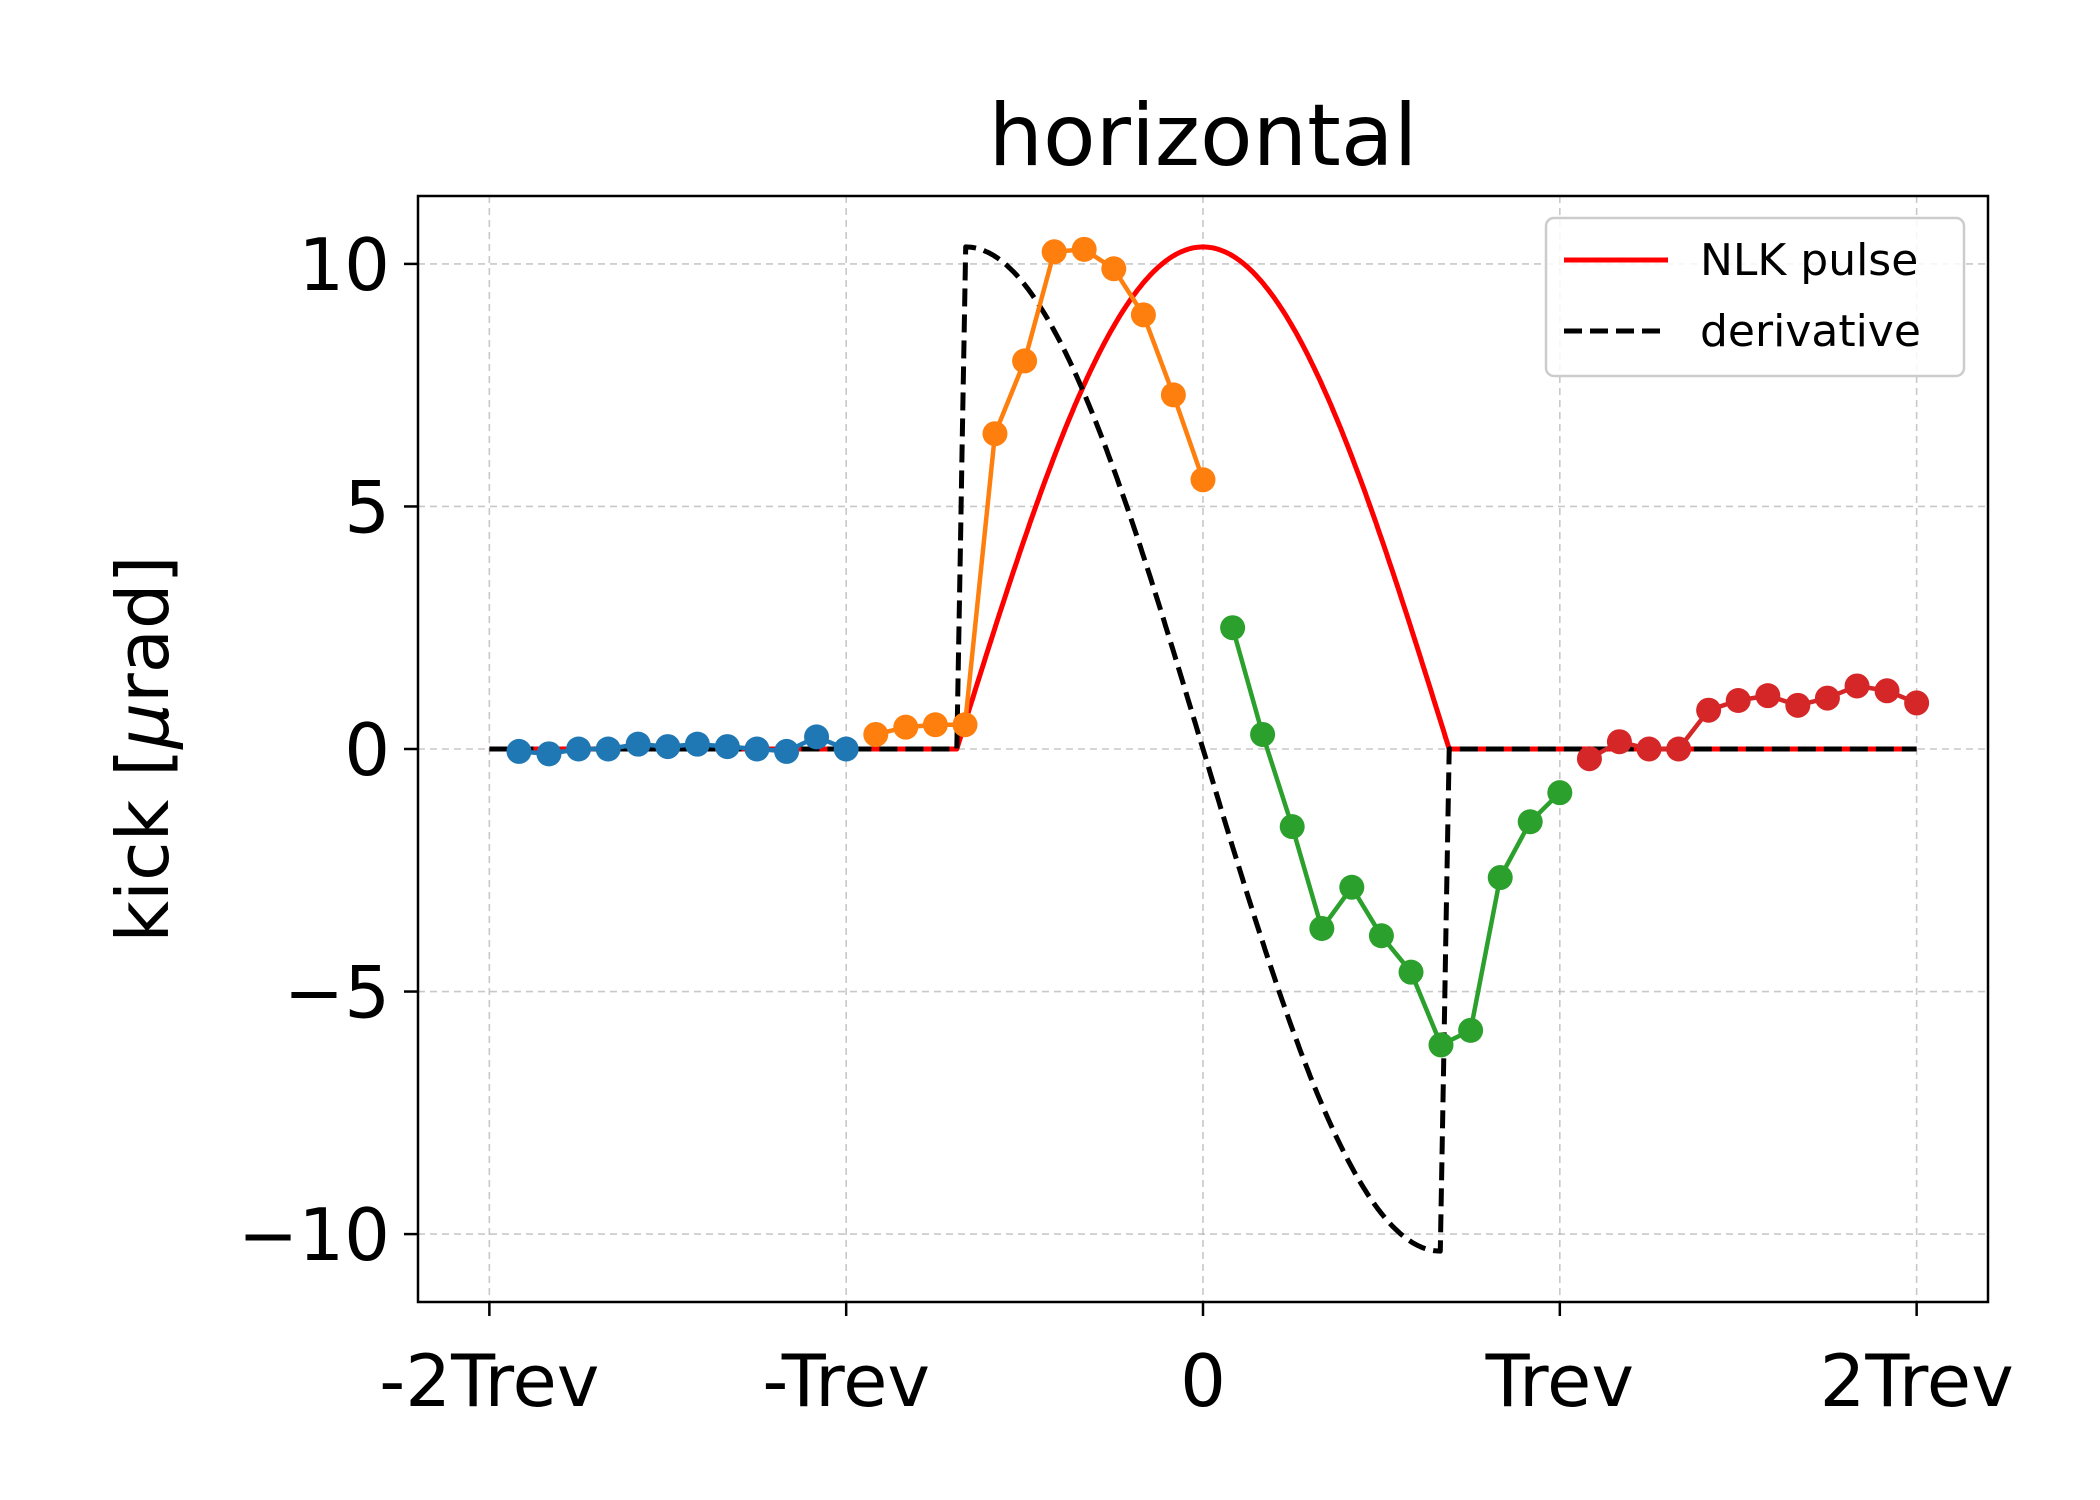 The height and width of the screenshot is (1500, 2100). Describe the element at coordinates (314, 1235) in the screenshot. I see `y-tick-label-4: −10` at that location.